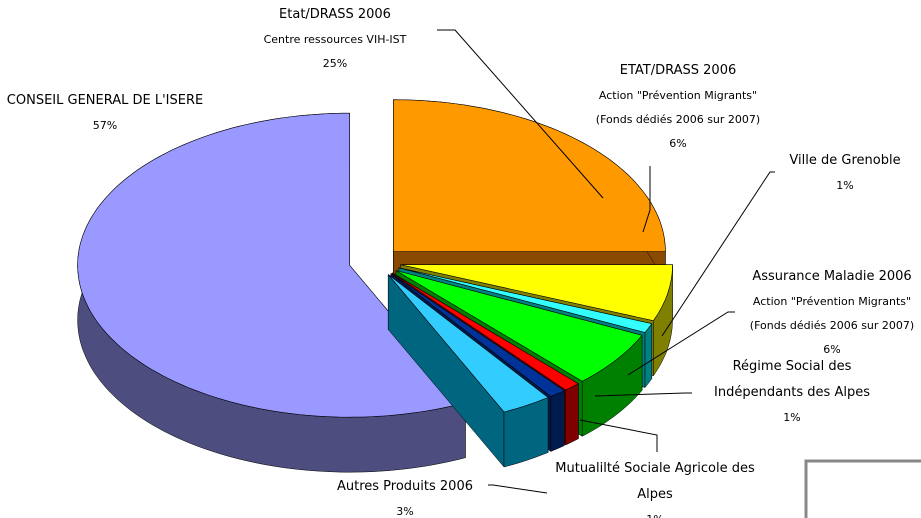 This screenshot has height=518, width=921. I want to click on category-label: Mutualilté Sociale Agricole des Alpes, so click(655, 481).